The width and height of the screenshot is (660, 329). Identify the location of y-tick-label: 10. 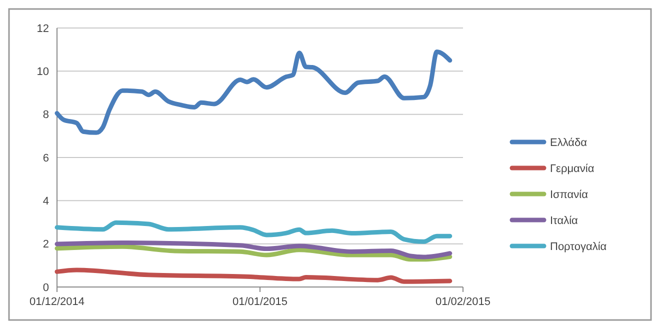
(42, 72).